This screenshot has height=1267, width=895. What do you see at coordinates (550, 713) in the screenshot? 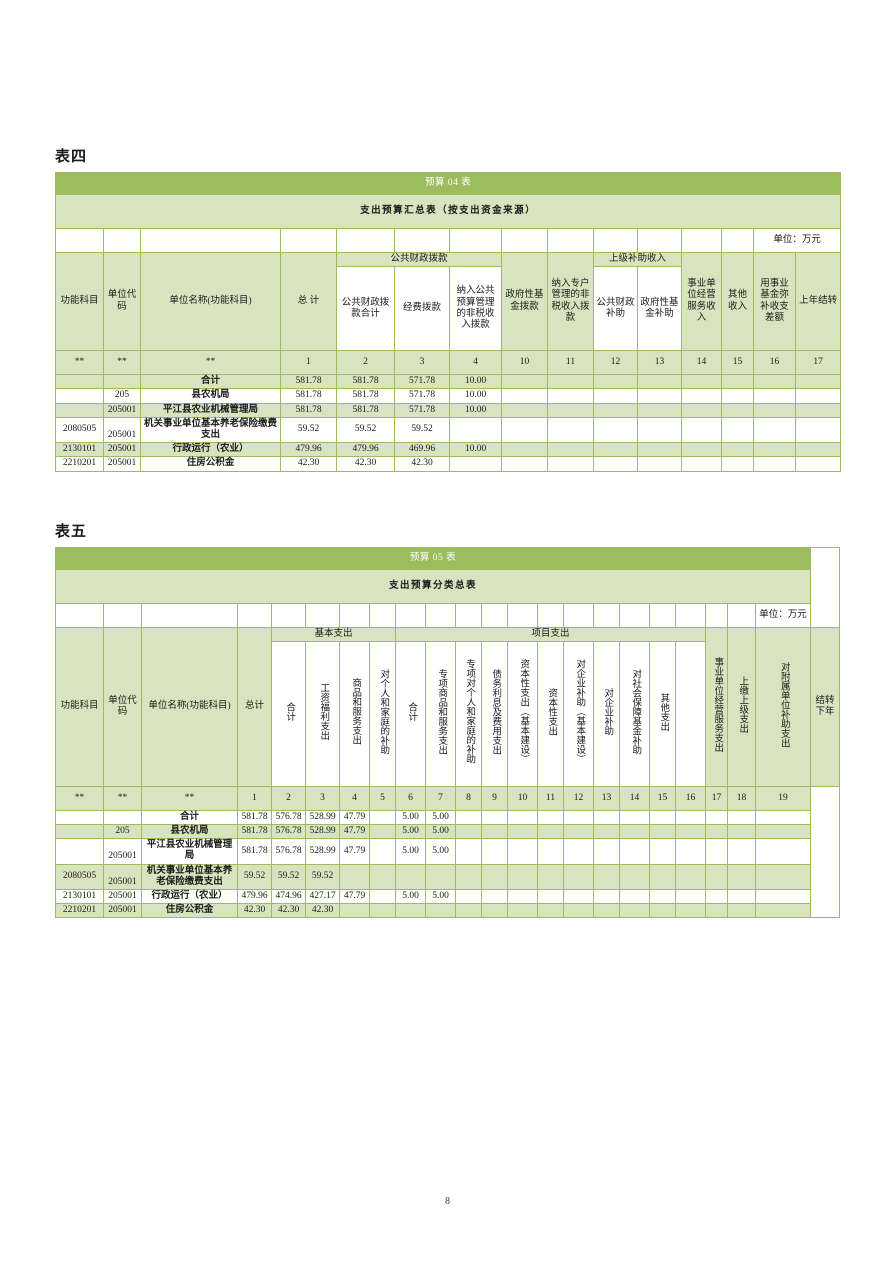
I see `th-capital-expenditure: 资本性支出` at bounding box center [550, 713].